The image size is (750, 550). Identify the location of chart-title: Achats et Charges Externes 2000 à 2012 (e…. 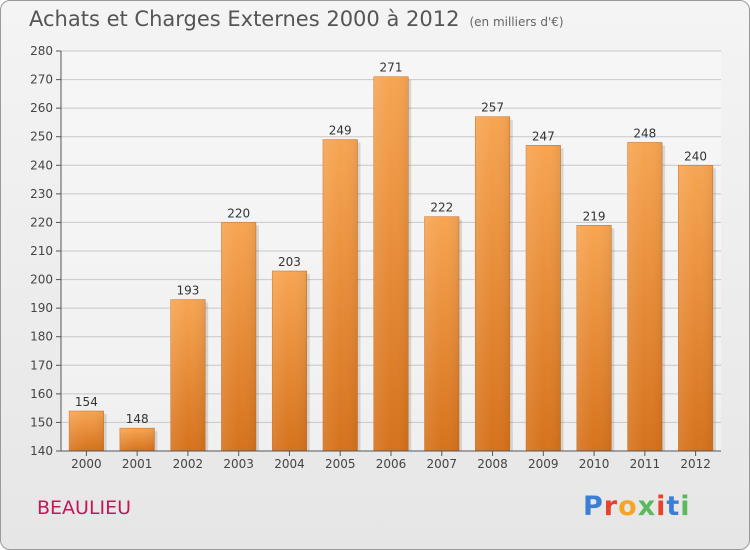
(296, 19).